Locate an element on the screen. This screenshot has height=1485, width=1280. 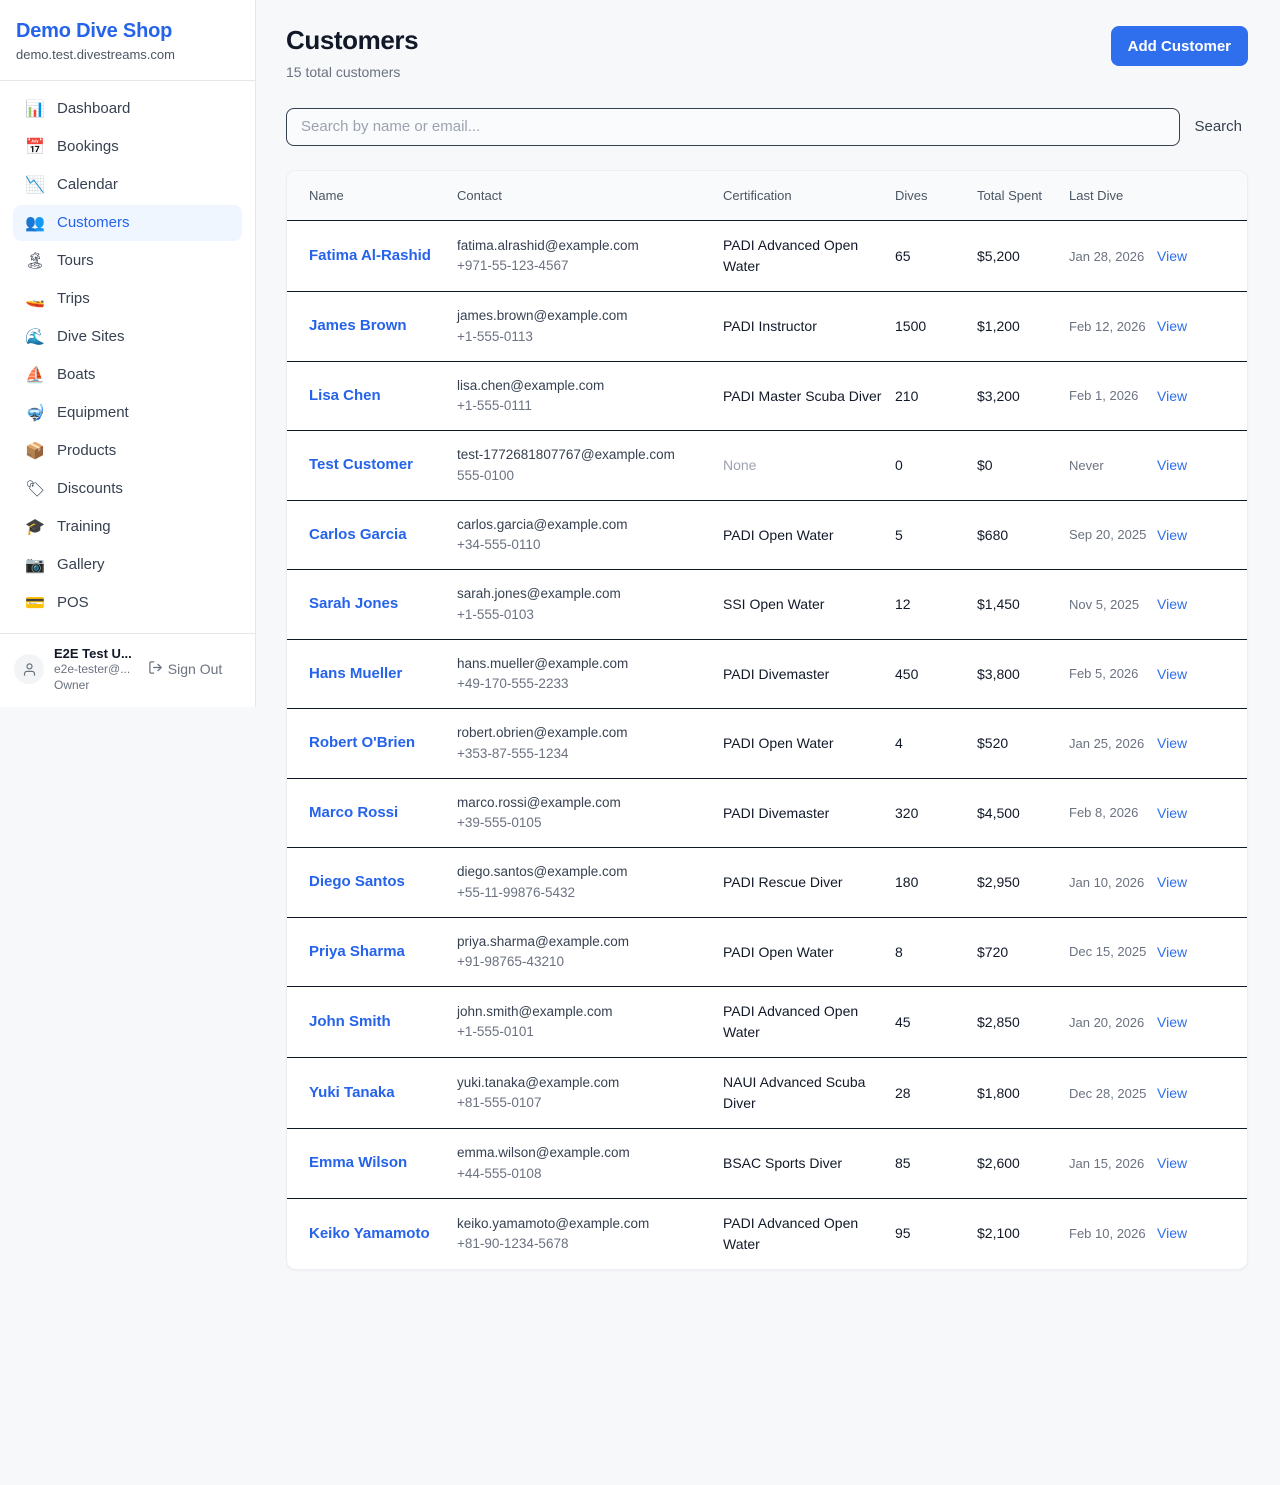
cell-contact: priya.sharma@example.com +91-98765-43210 is located at coordinates (590, 952).